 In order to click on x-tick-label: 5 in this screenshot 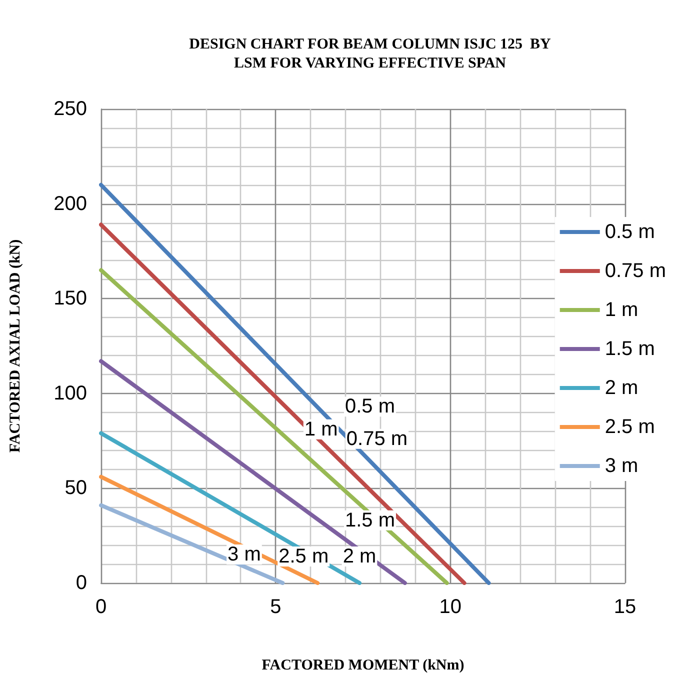, I will do `click(276, 607)`.